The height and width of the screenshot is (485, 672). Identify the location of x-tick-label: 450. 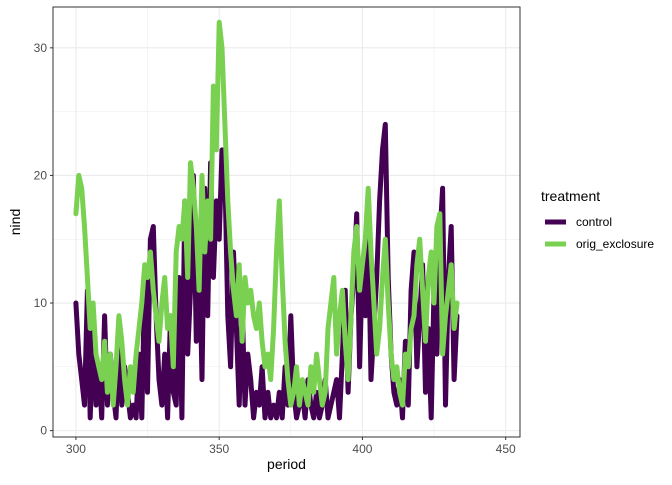
(506, 449).